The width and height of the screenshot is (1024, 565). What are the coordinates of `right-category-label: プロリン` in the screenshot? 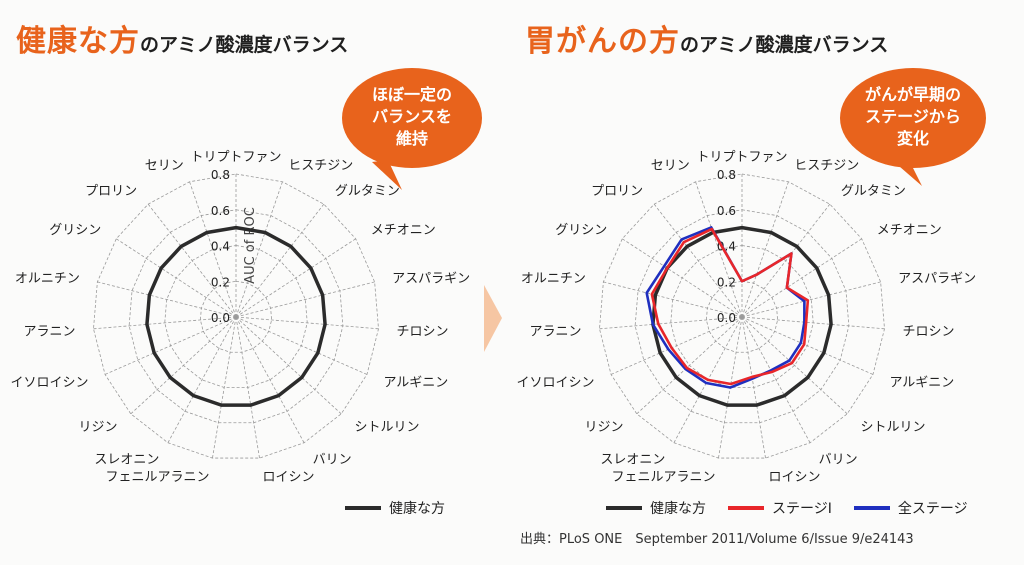 It's located at (617, 191).